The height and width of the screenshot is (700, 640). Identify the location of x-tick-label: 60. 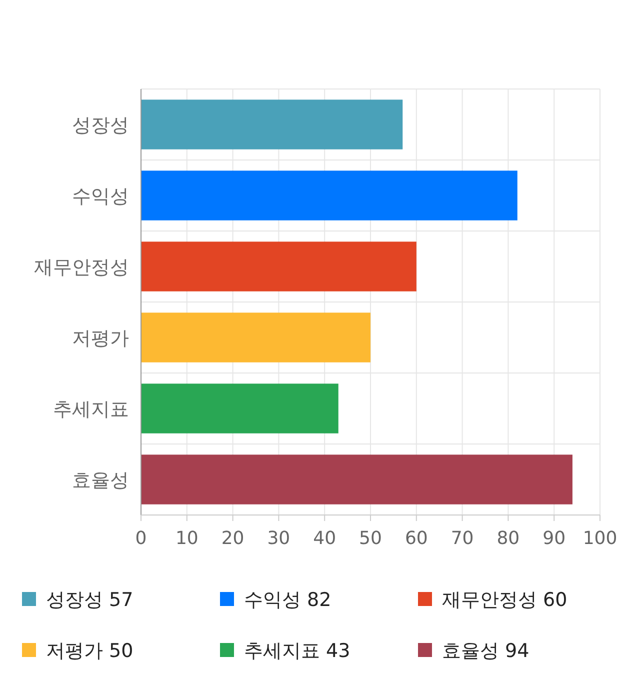
(416, 538).